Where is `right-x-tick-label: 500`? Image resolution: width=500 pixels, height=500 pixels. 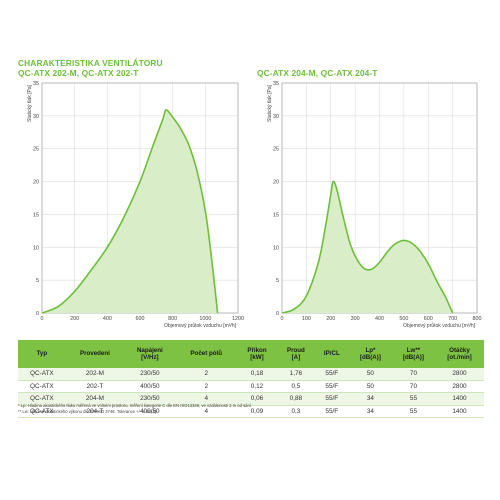
right-x-tick-label: 500 is located at coordinates (403, 319).